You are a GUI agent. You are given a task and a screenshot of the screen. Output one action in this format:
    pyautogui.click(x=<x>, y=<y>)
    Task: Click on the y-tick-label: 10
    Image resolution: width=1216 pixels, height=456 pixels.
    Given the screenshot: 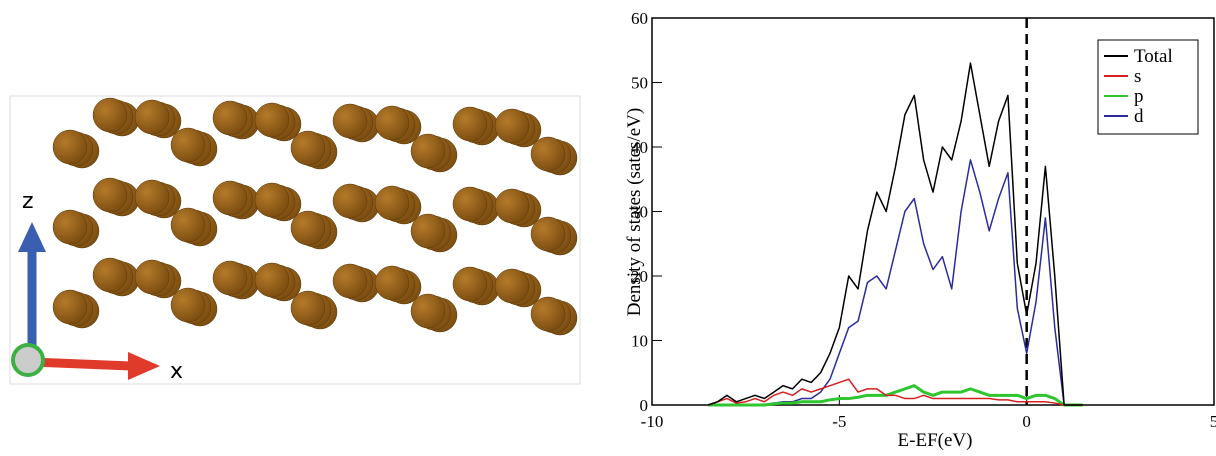 What is the action you would take?
    pyautogui.click(x=639, y=341)
    